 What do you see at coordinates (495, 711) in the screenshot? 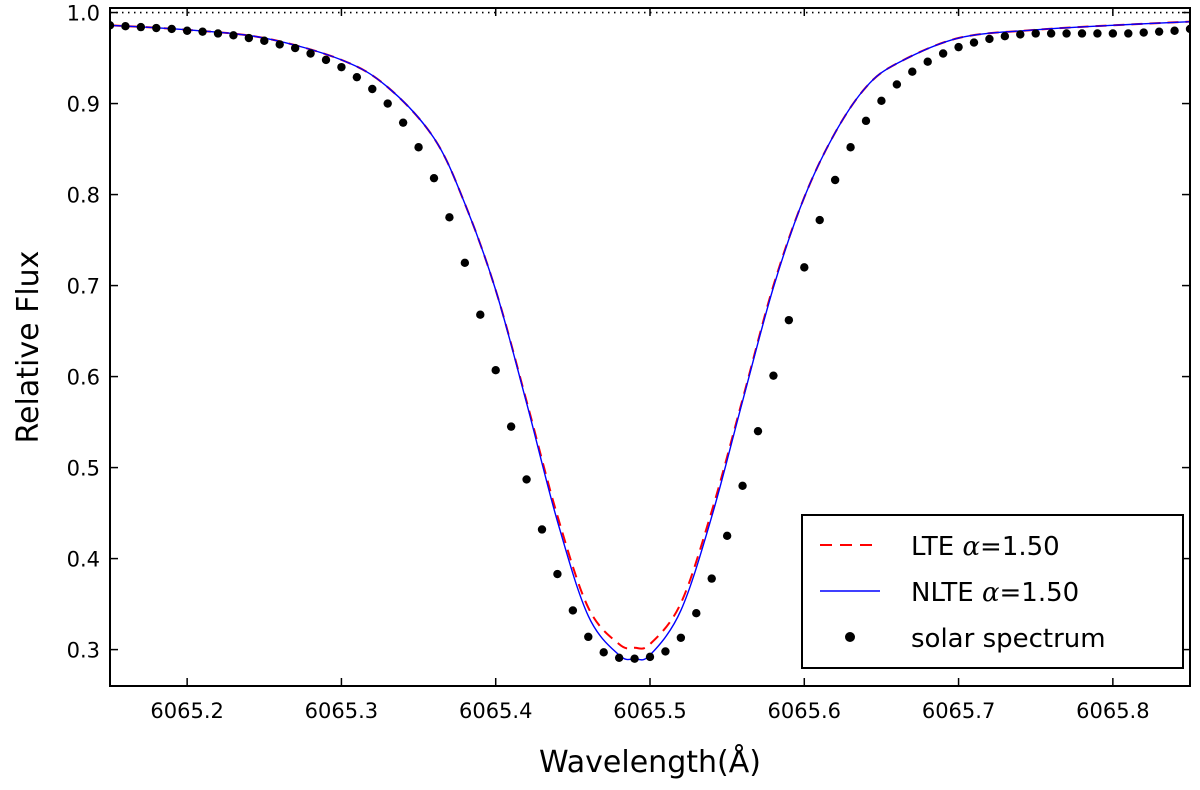
I see `x-tick-label: 6065.4` at bounding box center [495, 711].